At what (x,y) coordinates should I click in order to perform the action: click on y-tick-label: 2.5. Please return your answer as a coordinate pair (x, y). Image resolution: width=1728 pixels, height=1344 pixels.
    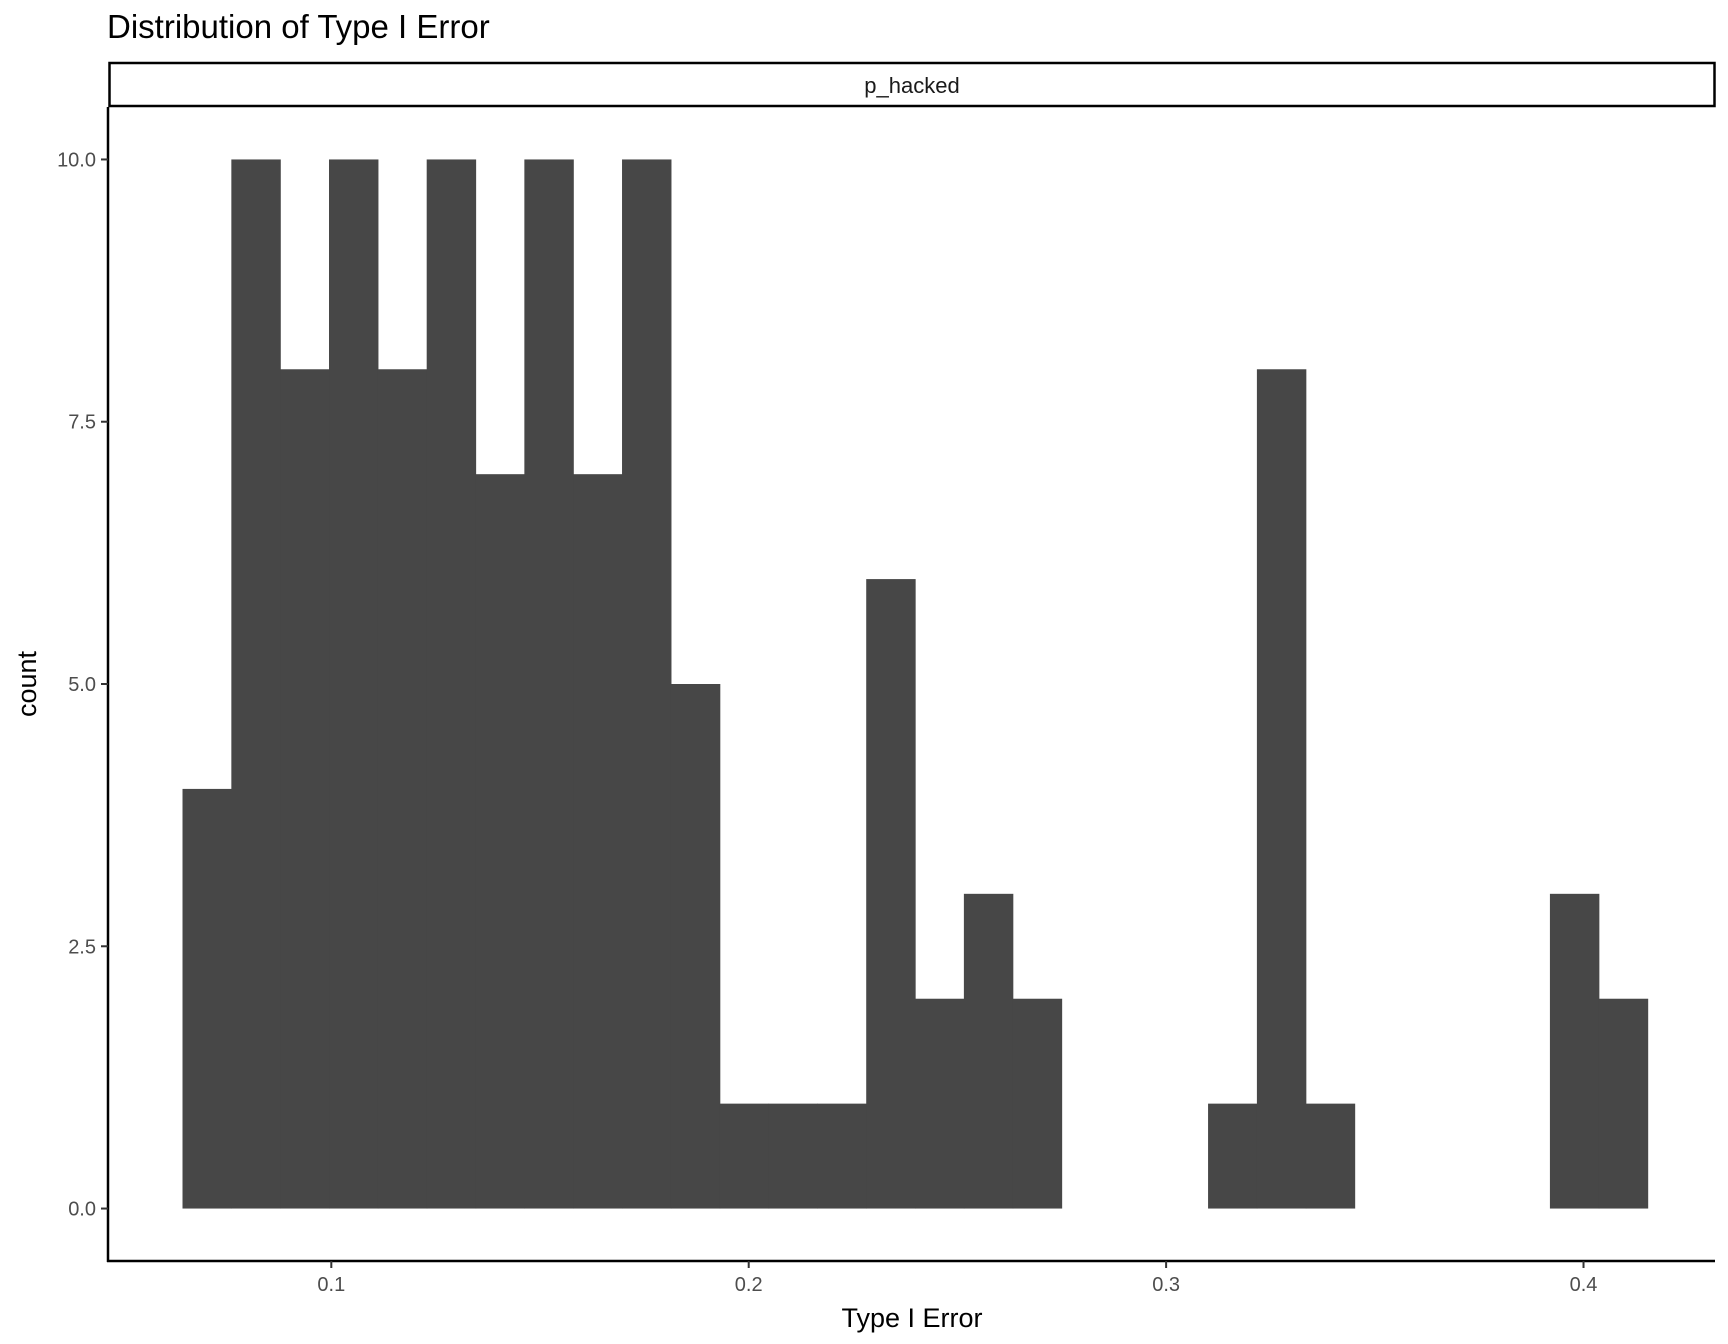
    Looking at the image, I should click on (82, 947).